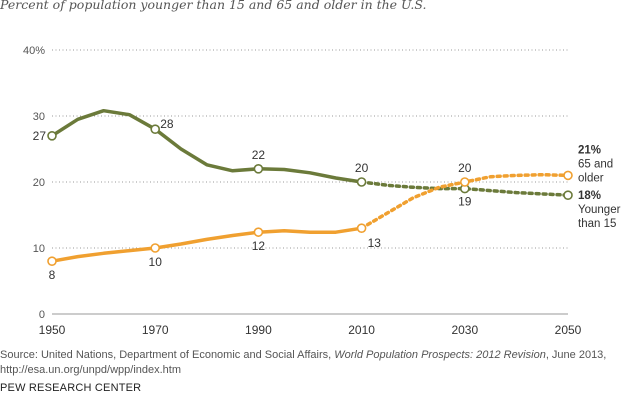  What do you see at coordinates (71, 388) in the screenshot?
I see `organization-credit: PEW RESEARCH CENTER` at bounding box center [71, 388].